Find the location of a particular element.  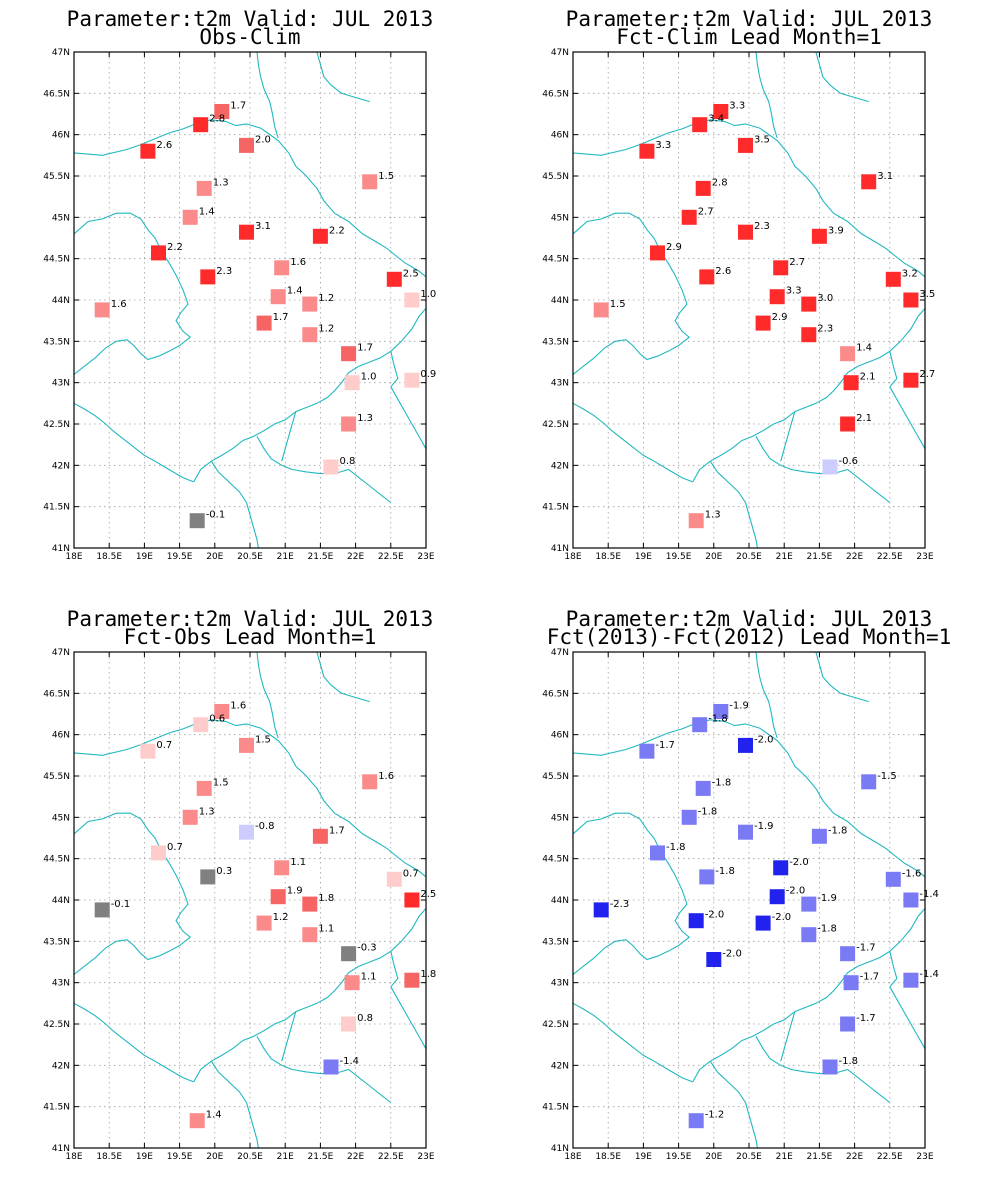

gridlines is located at coordinates (749, 900).